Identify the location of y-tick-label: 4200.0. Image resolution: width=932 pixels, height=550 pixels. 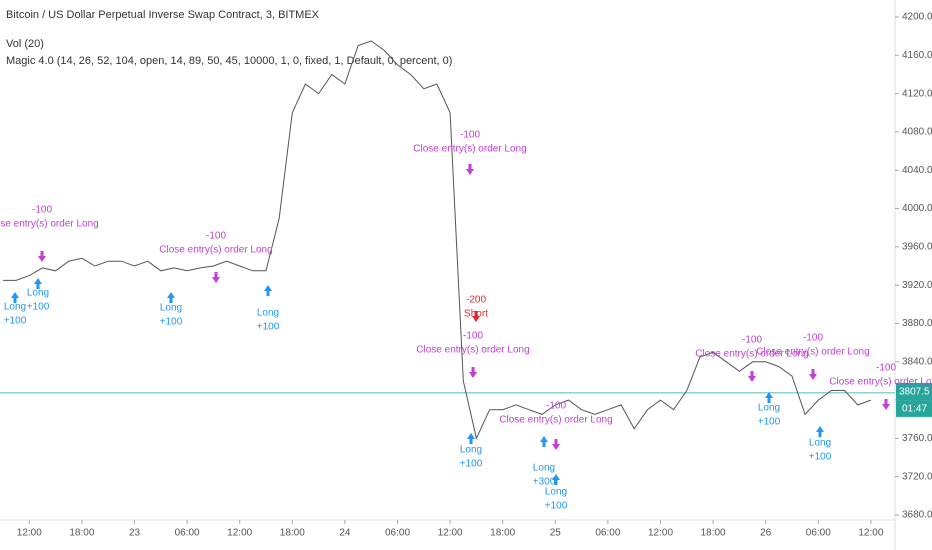
(917, 17).